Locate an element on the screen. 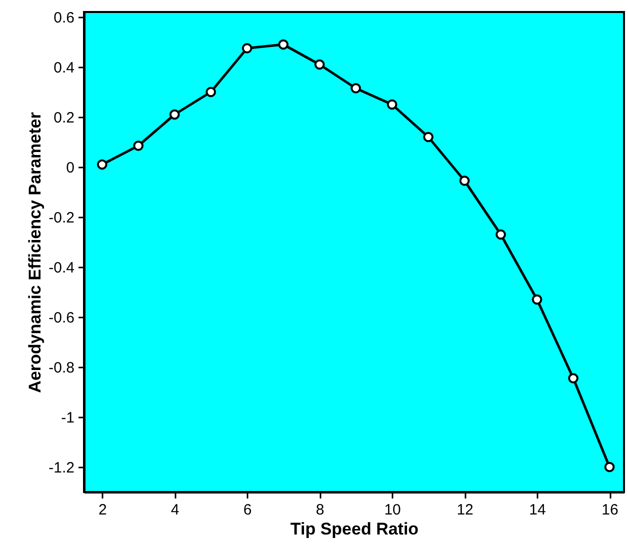  x-tick-label: 2 is located at coordinates (102, 510).